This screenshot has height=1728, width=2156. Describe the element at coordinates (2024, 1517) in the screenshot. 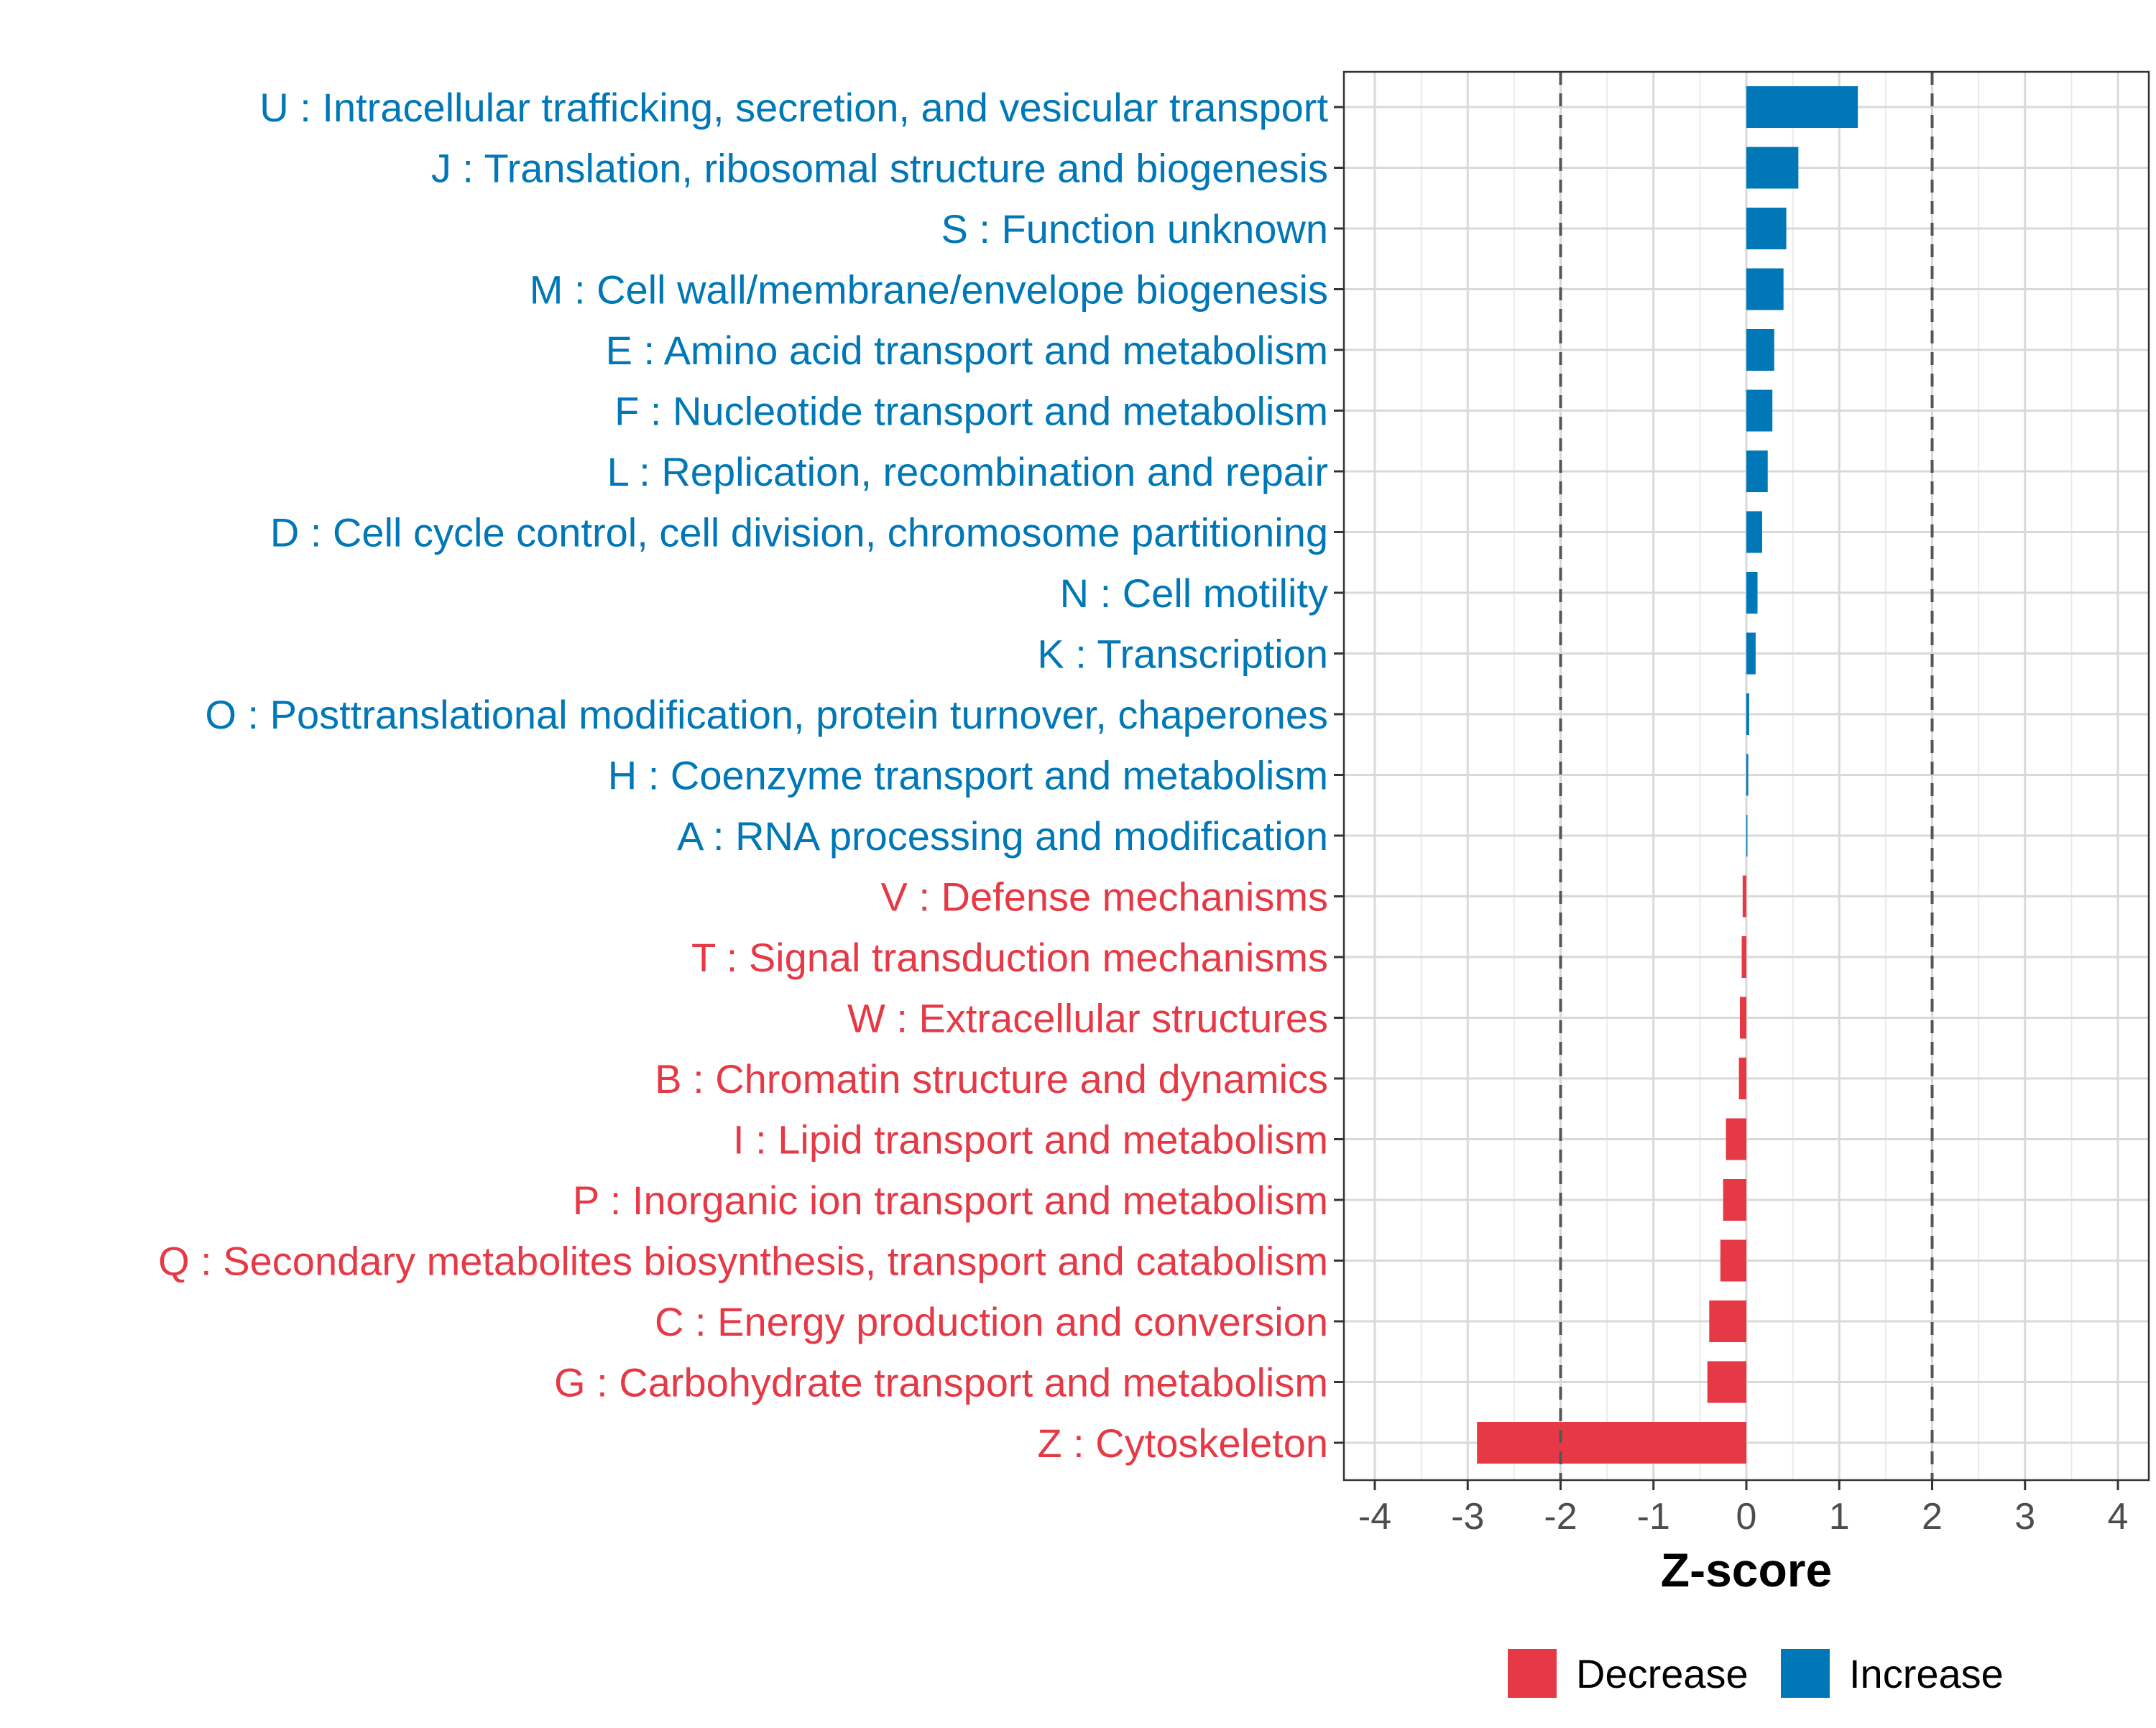

I see `x-tick-label: 3` at that location.